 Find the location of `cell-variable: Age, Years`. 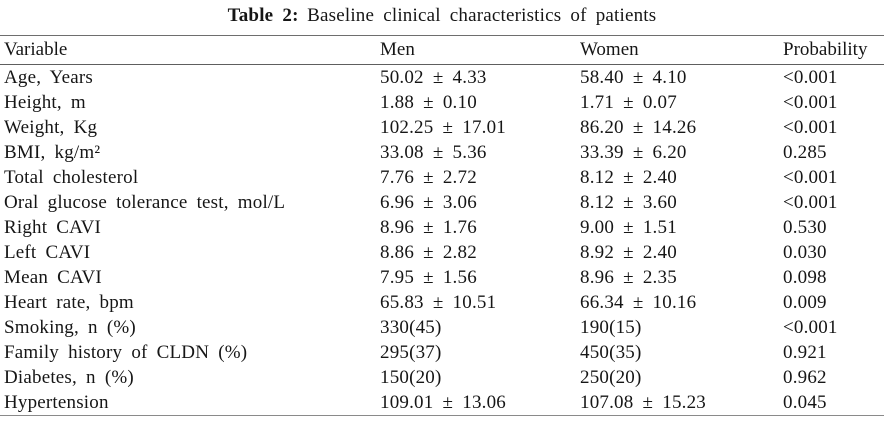

cell-variable: Age, Years is located at coordinates (48, 77).